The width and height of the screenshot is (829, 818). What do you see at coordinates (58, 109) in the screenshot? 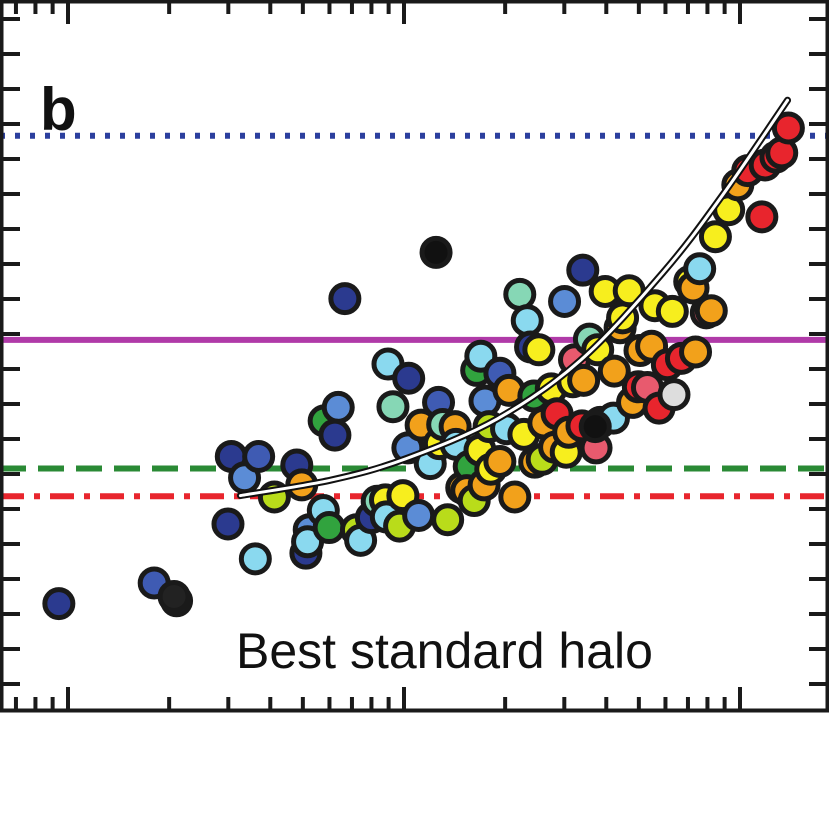
I see `panel-label: b` at bounding box center [58, 109].